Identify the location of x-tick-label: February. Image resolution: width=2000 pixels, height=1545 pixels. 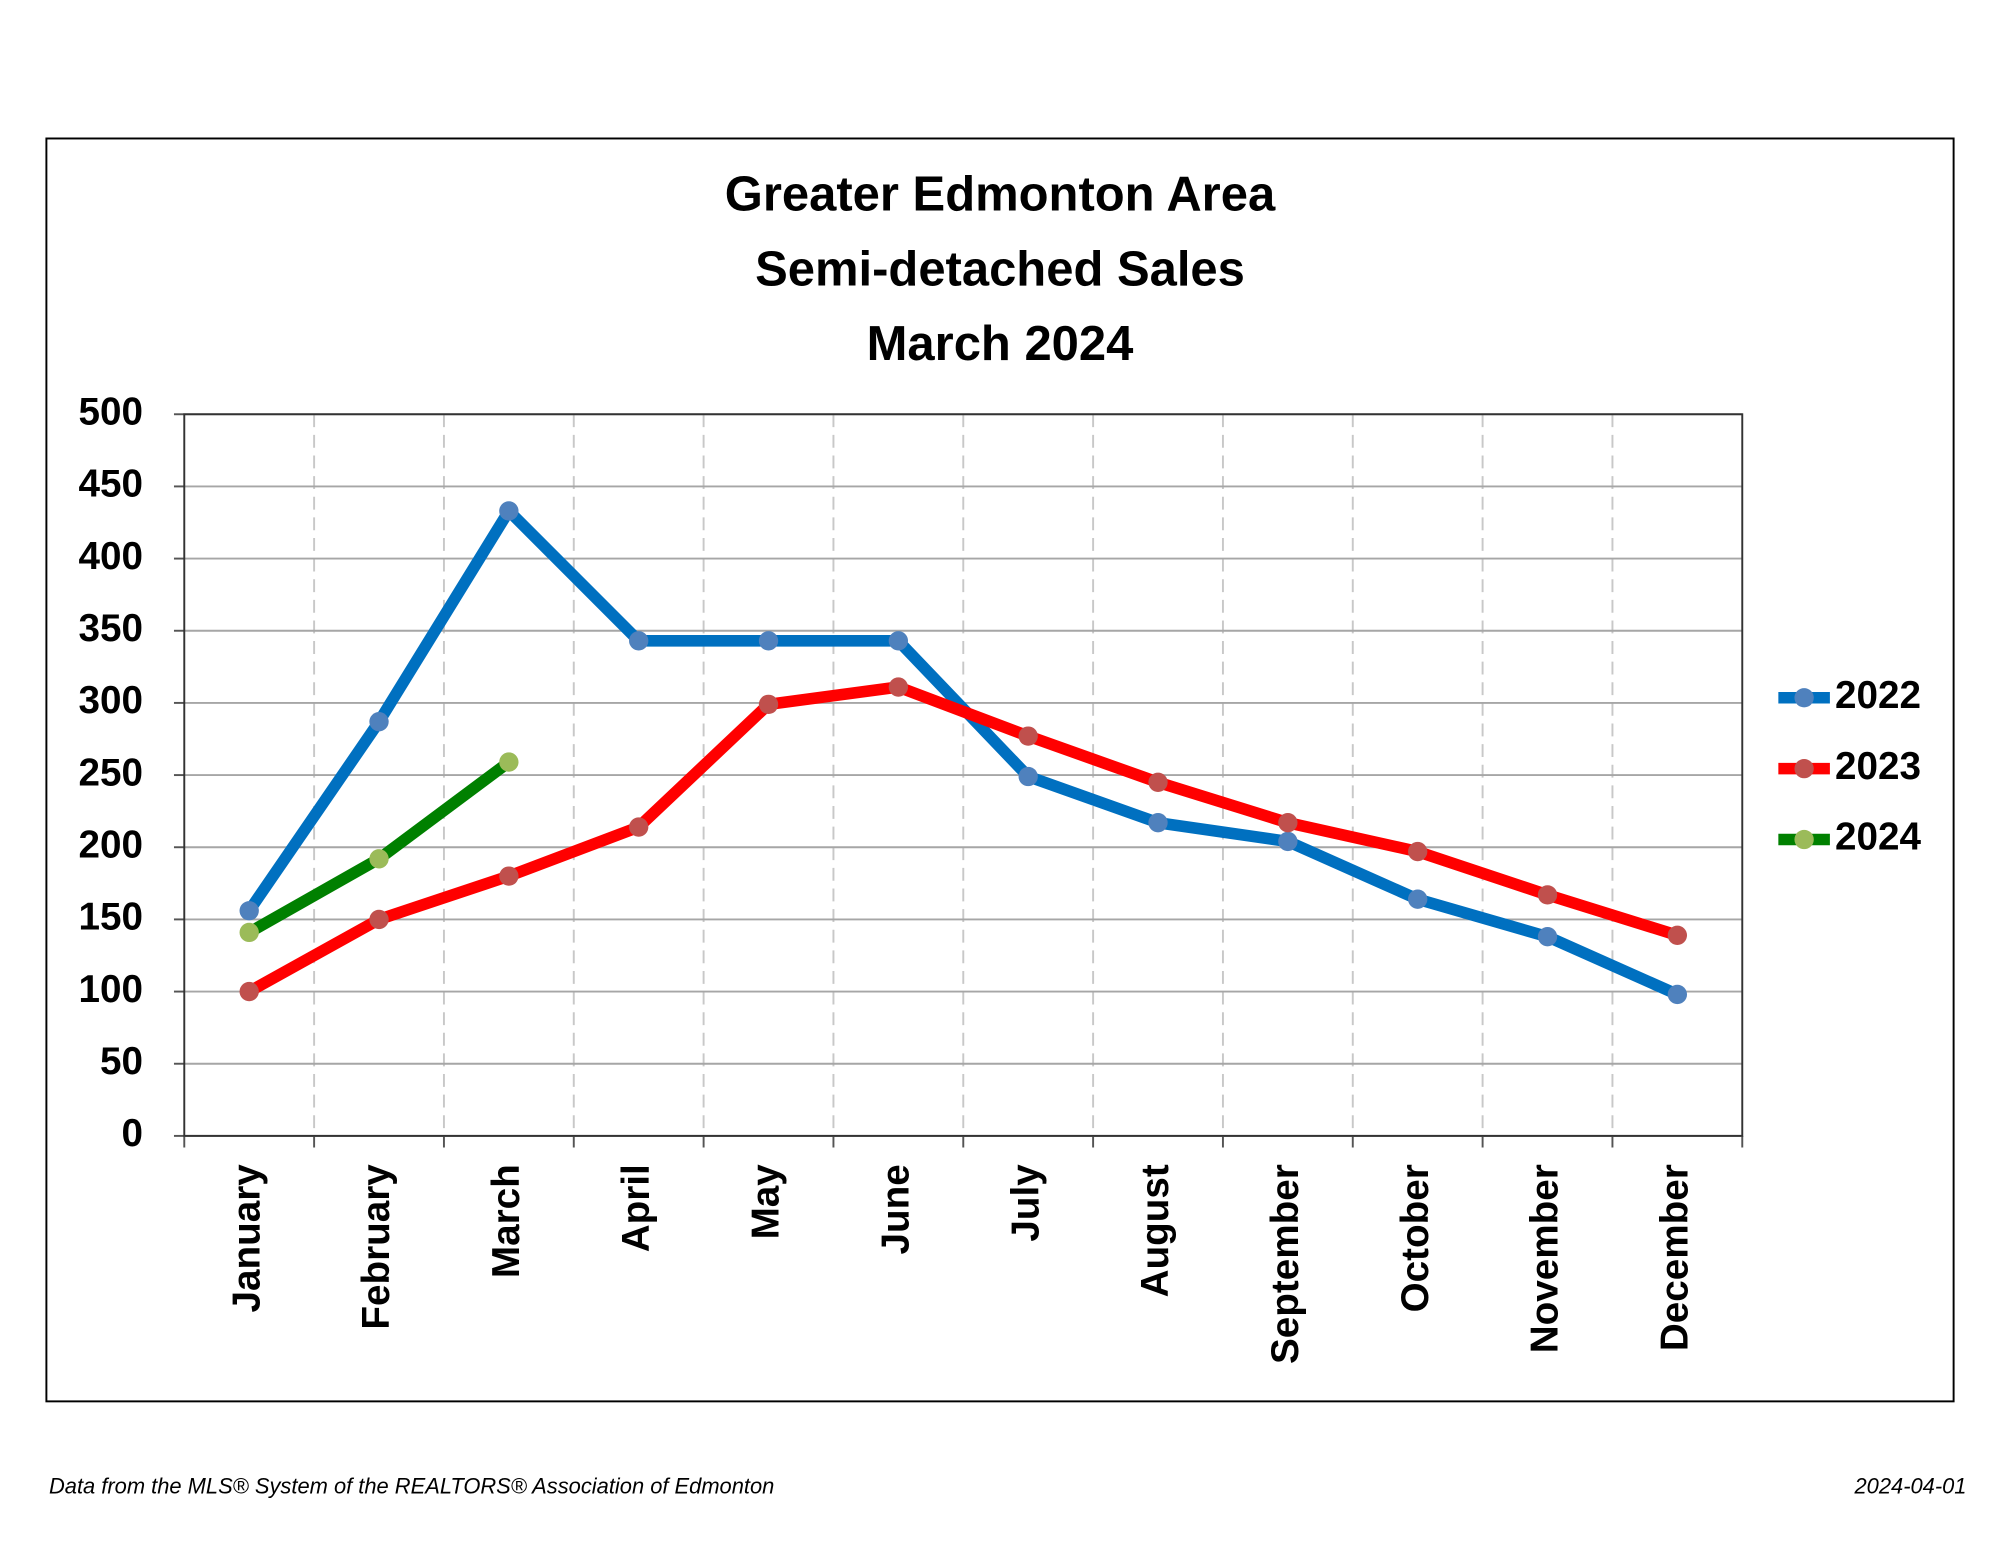
(376, 1247).